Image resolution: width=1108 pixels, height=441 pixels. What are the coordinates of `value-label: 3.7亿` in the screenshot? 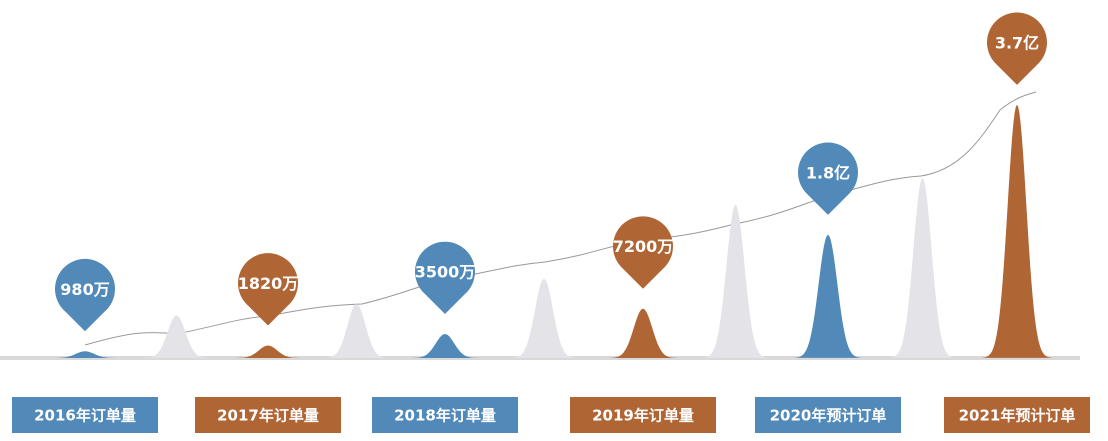 It's located at (1017, 42).